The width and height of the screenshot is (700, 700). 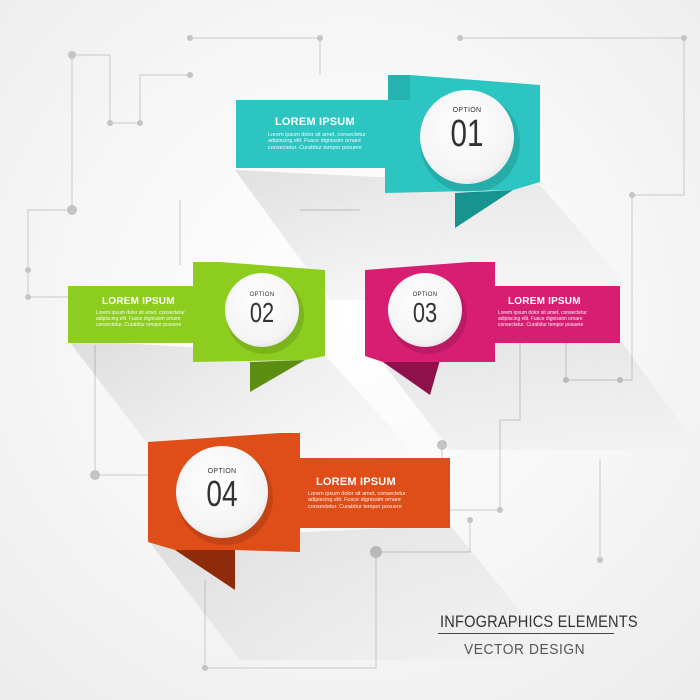 I want to click on option-01-heading: LOREM IPSUM, so click(x=315, y=122).